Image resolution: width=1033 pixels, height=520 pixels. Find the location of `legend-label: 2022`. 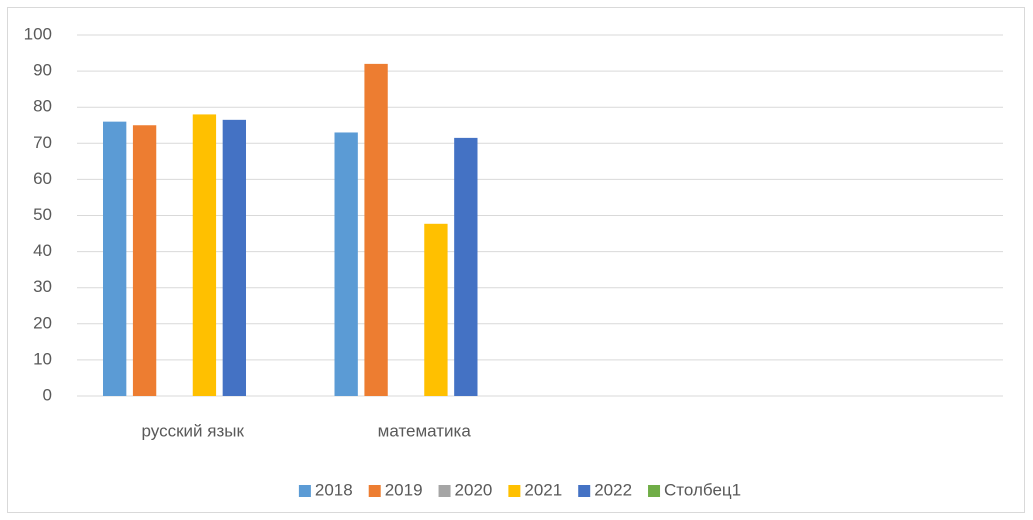

legend-label: 2022 is located at coordinates (613, 489).